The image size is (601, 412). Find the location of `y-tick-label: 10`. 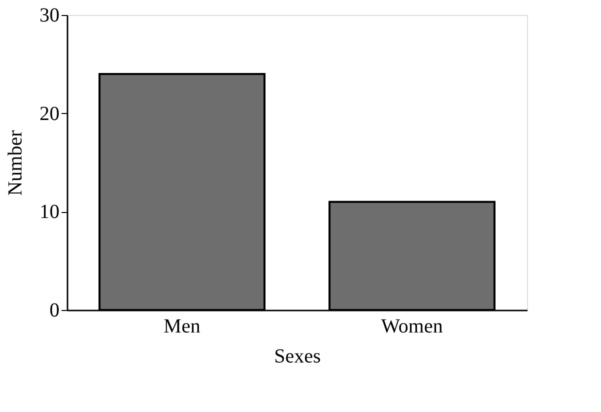

y-tick-label: 10 is located at coordinates (50, 212).